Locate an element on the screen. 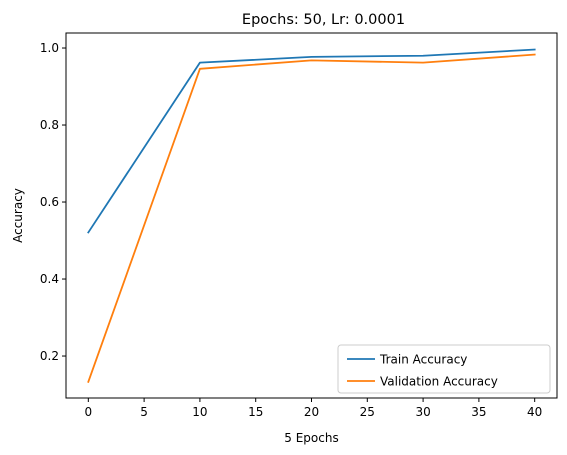 The height and width of the screenshot is (455, 567). y-axis-ticks: 0.2 0.4 0.6 0.8 1.0 is located at coordinates (53, 202).